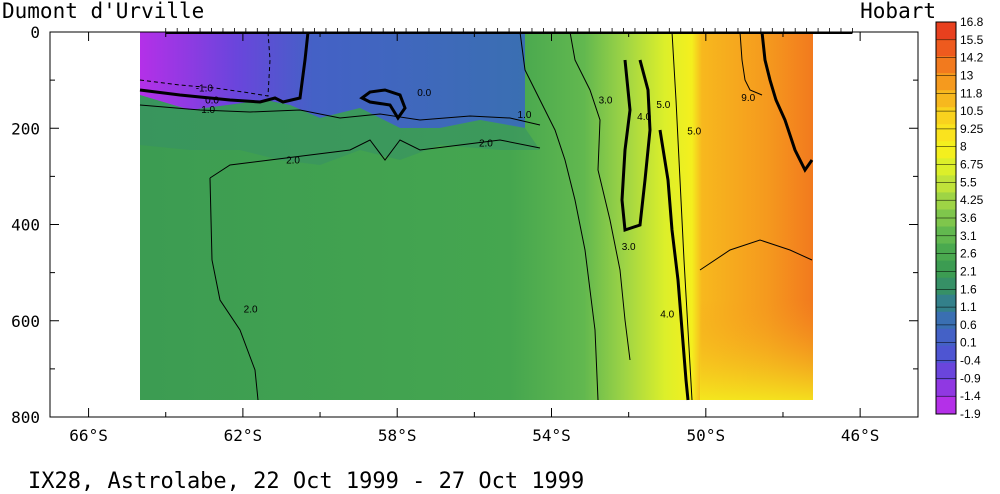 Image resolution: width=1000 pixels, height=494 pixels. I want to click on y-tick-label: 600, so click(25, 321).